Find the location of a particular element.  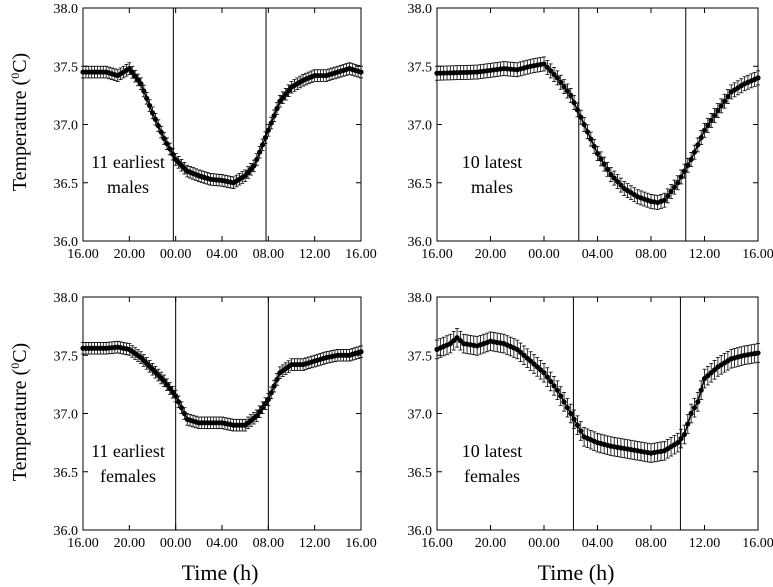

y-tick-label: 36.5 is located at coordinates (66, 473).